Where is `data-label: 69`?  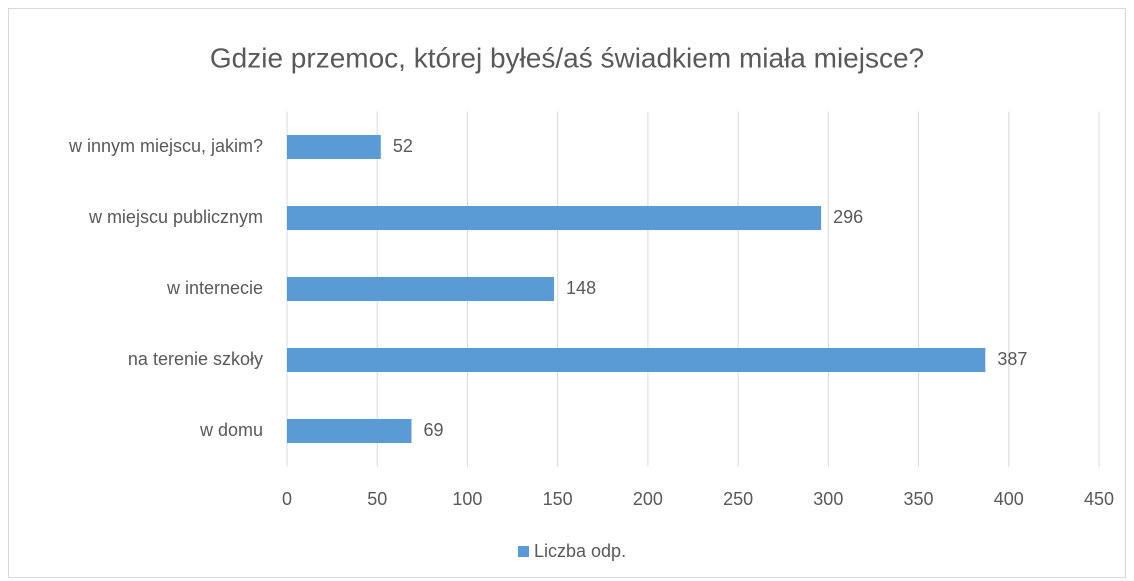
data-label: 69 is located at coordinates (434, 430).